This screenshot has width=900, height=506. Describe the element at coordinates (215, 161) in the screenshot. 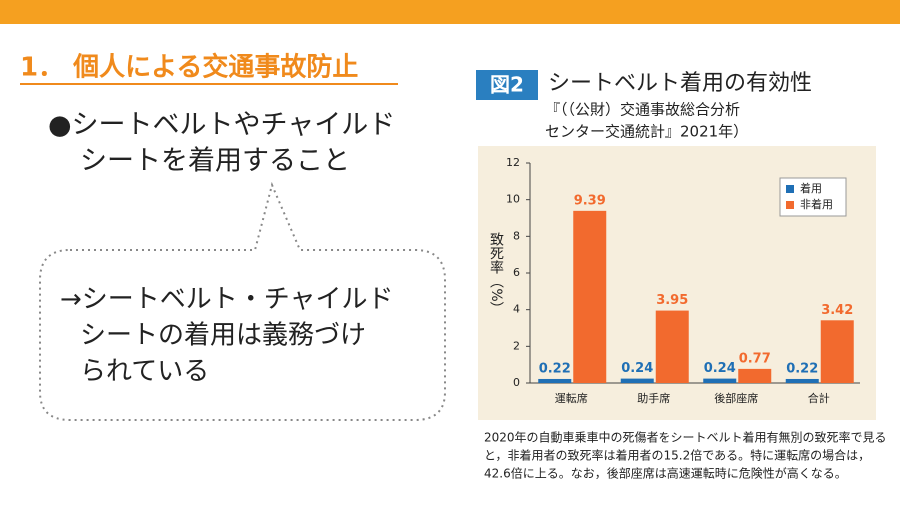

I see `bullet-line: シートを着用すること` at that location.